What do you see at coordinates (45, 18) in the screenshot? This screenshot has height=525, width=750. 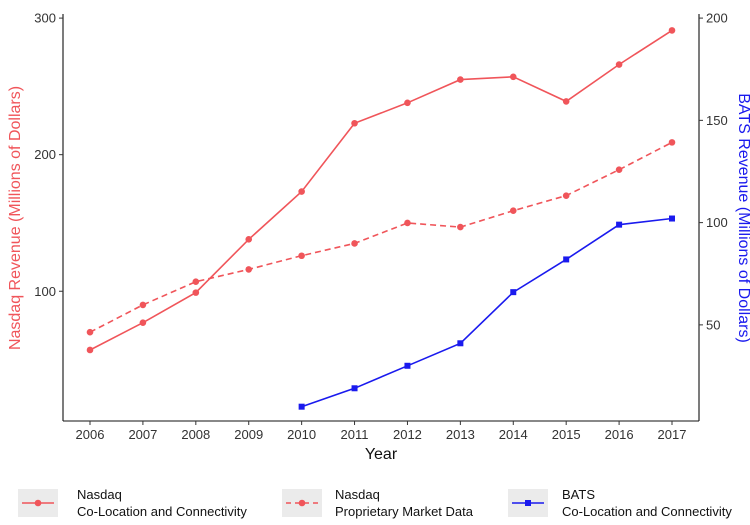 I see `left-y-tick-label: 300` at bounding box center [45, 18].